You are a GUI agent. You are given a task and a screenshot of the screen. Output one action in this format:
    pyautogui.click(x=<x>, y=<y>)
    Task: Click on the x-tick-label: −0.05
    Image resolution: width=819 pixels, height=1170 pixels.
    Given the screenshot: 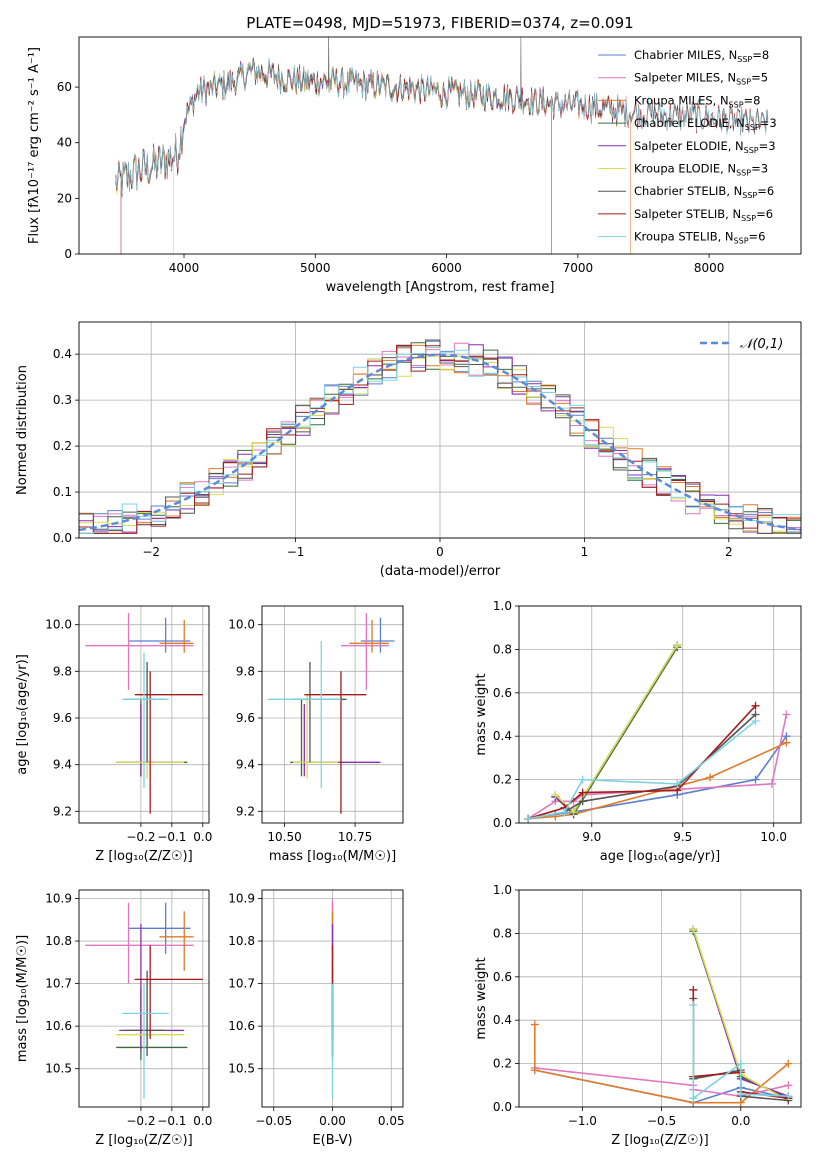 What is the action you would take?
    pyautogui.click(x=273, y=1121)
    